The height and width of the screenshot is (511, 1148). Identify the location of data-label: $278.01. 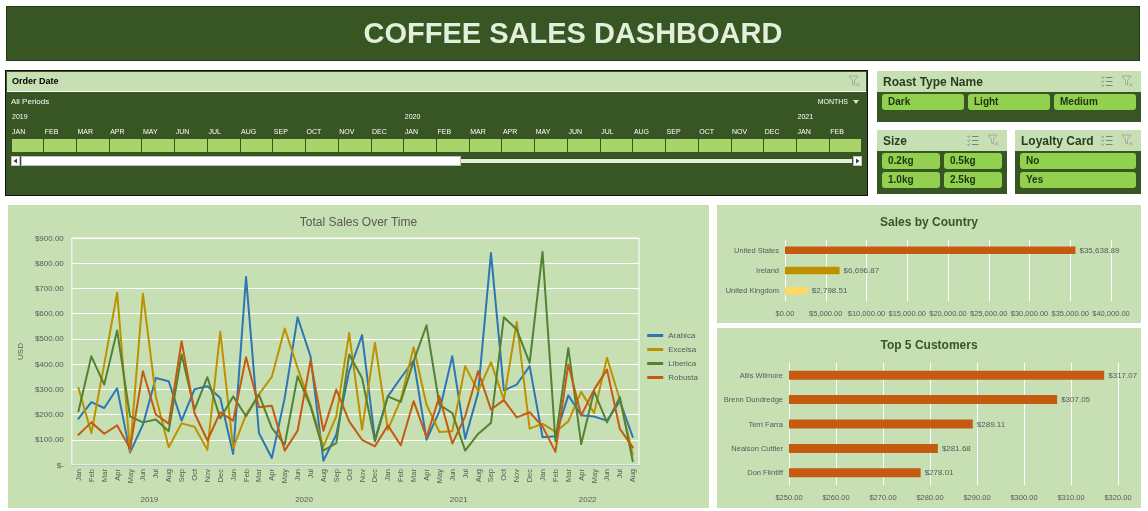
(939, 473).